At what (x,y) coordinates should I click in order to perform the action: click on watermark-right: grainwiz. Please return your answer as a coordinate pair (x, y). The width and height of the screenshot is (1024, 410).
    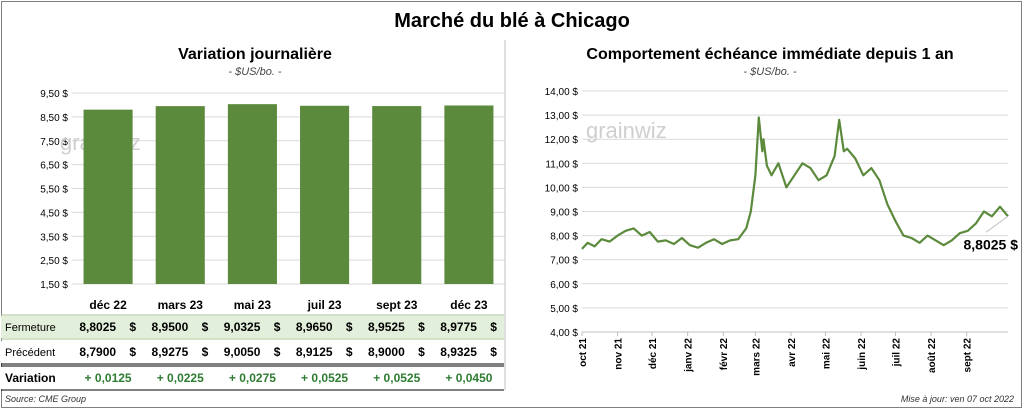
    Looking at the image, I should click on (626, 130).